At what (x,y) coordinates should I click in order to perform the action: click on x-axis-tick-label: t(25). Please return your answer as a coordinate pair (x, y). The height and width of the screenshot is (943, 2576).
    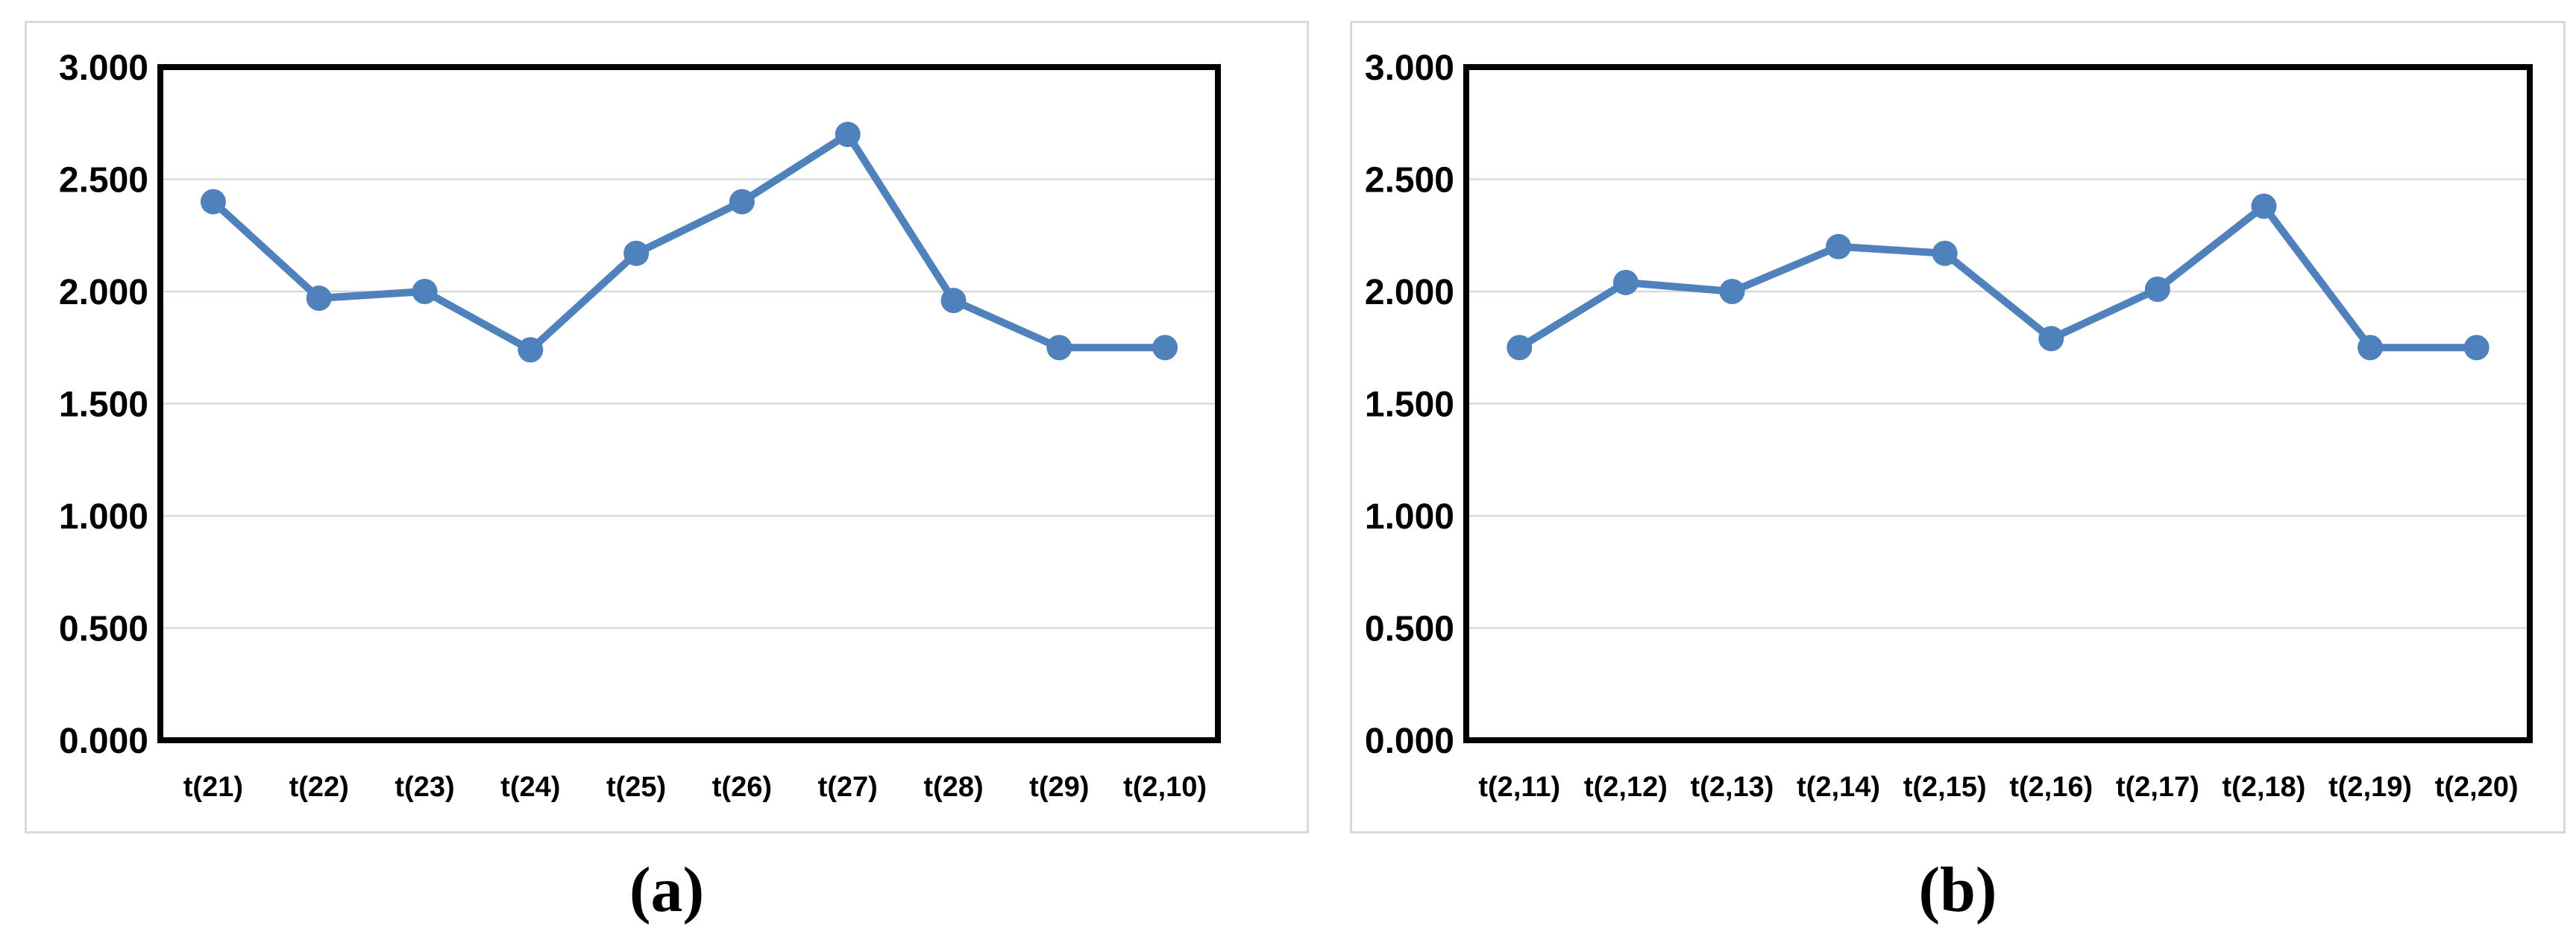
    Looking at the image, I should click on (636, 788).